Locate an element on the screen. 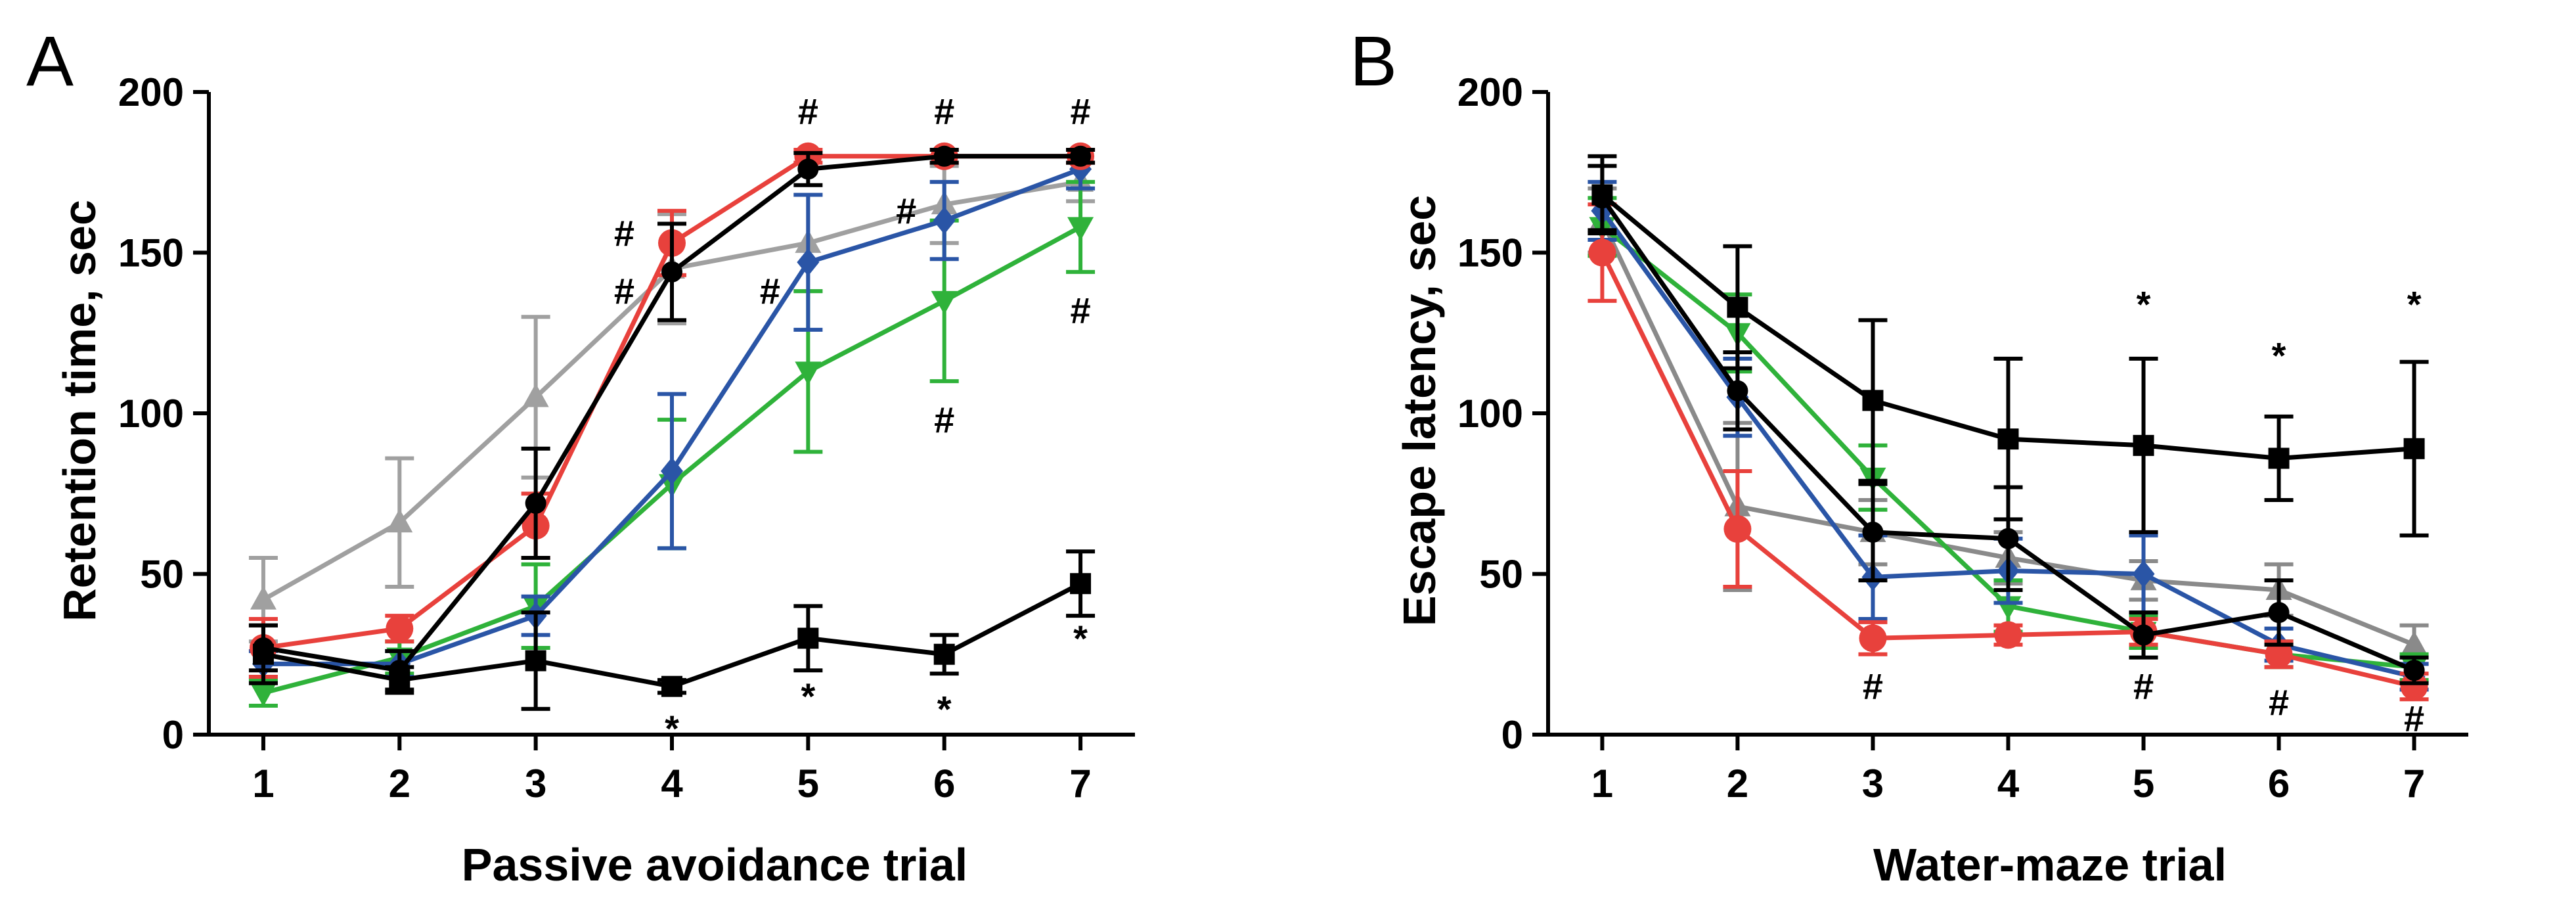  panel-b-y-tick-label: 100 is located at coordinates (1490, 414).